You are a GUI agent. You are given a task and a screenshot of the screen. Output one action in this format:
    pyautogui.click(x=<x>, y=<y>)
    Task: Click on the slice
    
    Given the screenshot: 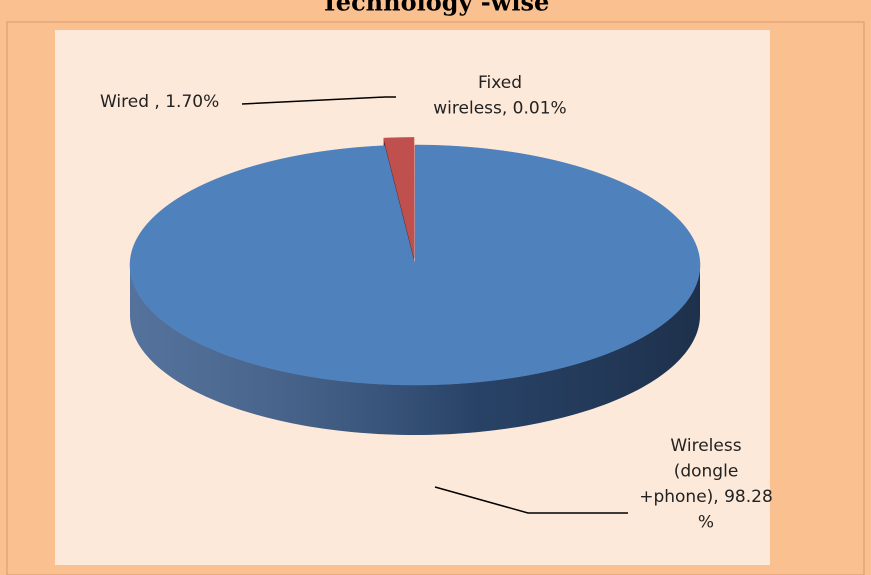 What is the action you would take?
    pyautogui.click(x=399, y=197)
    